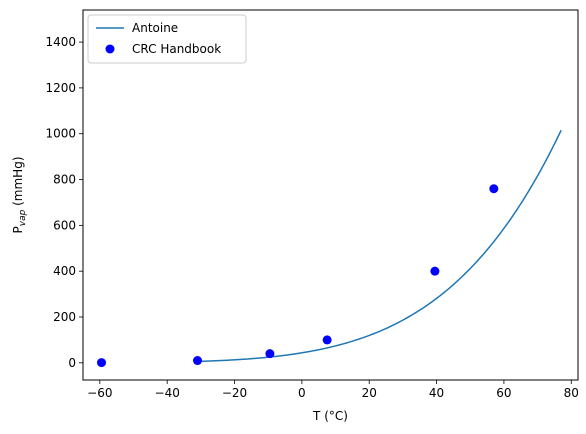 The image size is (586, 434). What do you see at coordinates (234, 393) in the screenshot?
I see `x-tick-label: −20` at bounding box center [234, 393].